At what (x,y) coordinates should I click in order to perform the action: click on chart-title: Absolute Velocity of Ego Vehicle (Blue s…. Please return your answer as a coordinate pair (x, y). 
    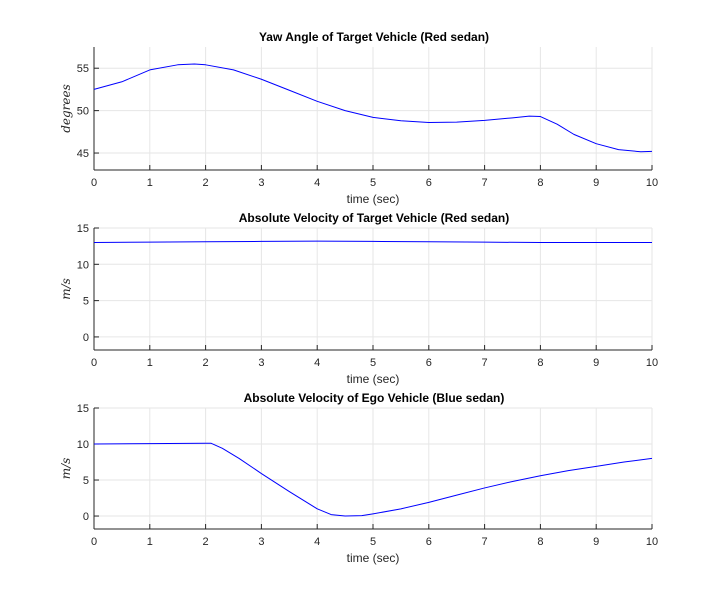
    Looking at the image, I should click on (374, 398).